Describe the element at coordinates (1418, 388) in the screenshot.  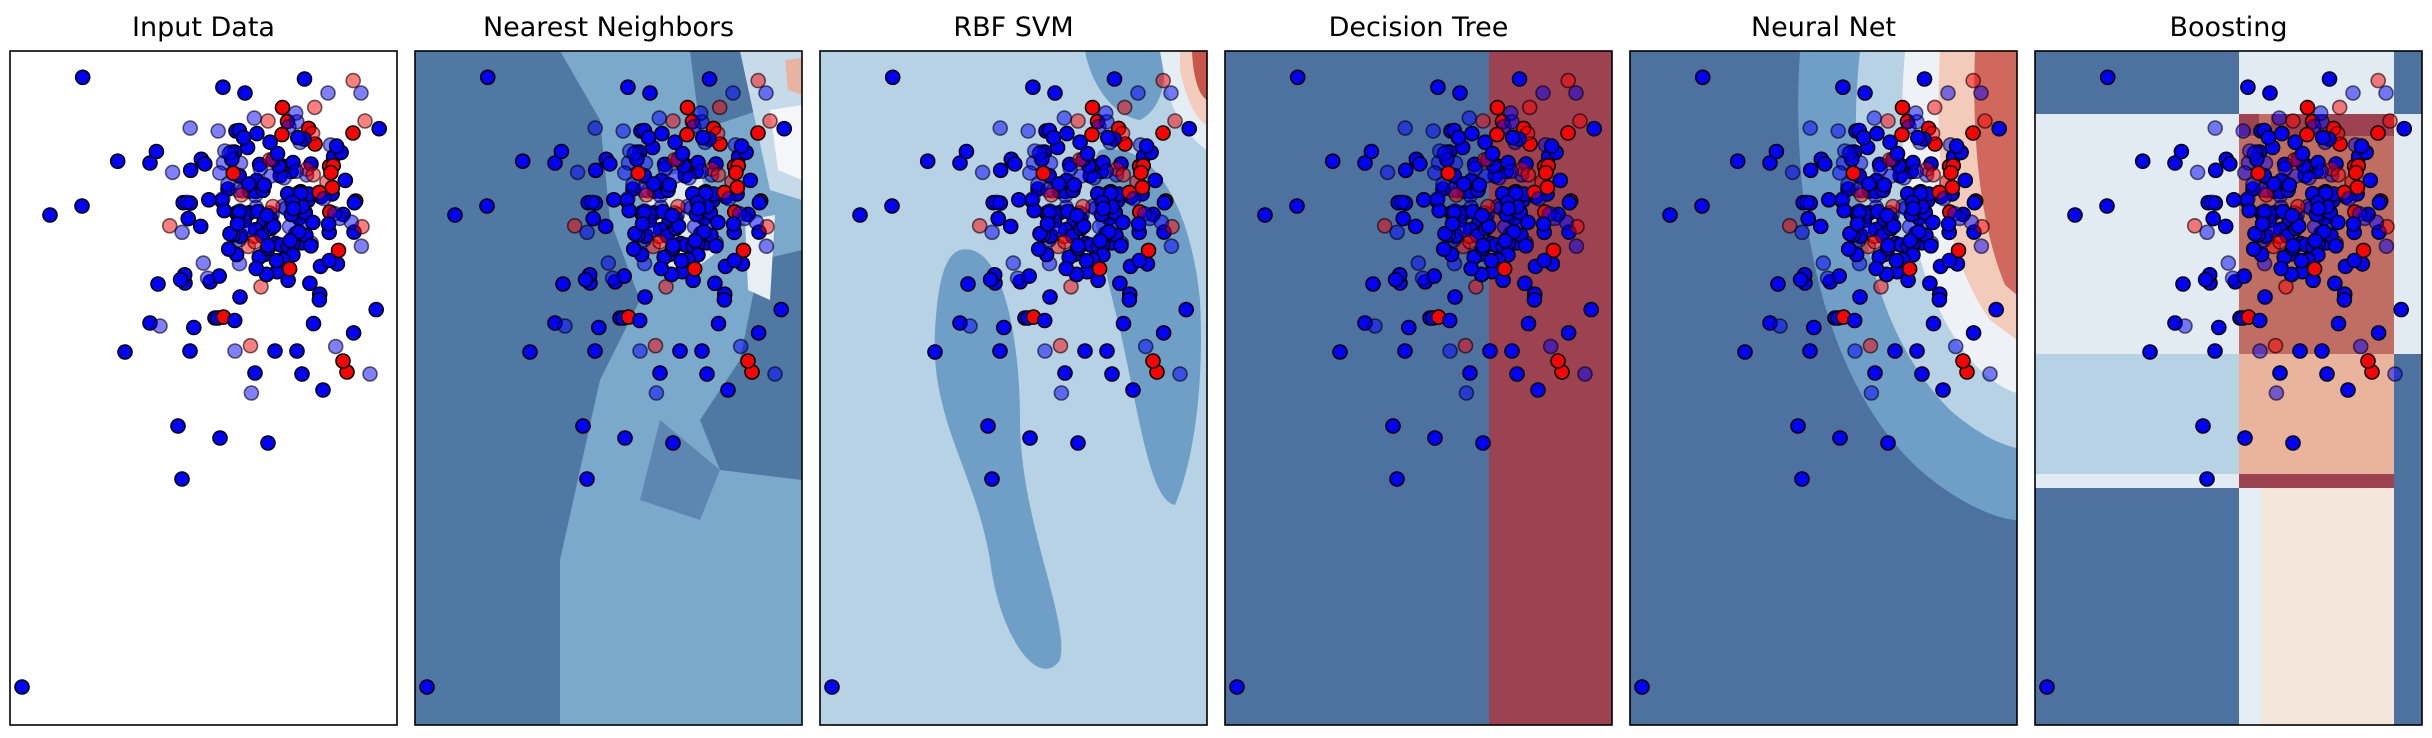
I see `plot-frame` at that location.